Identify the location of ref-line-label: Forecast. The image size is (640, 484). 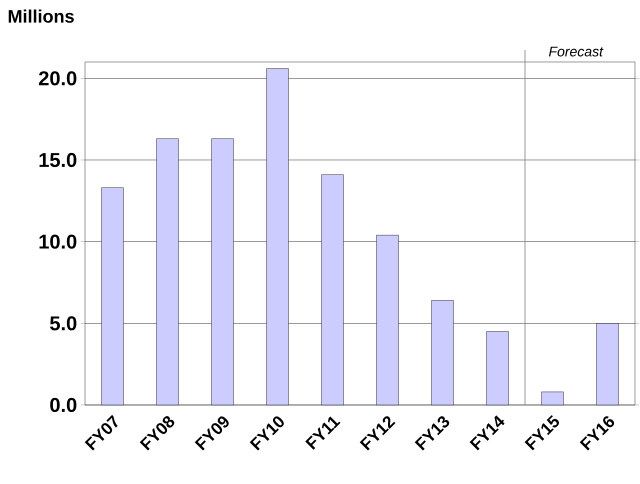
(576, 51).